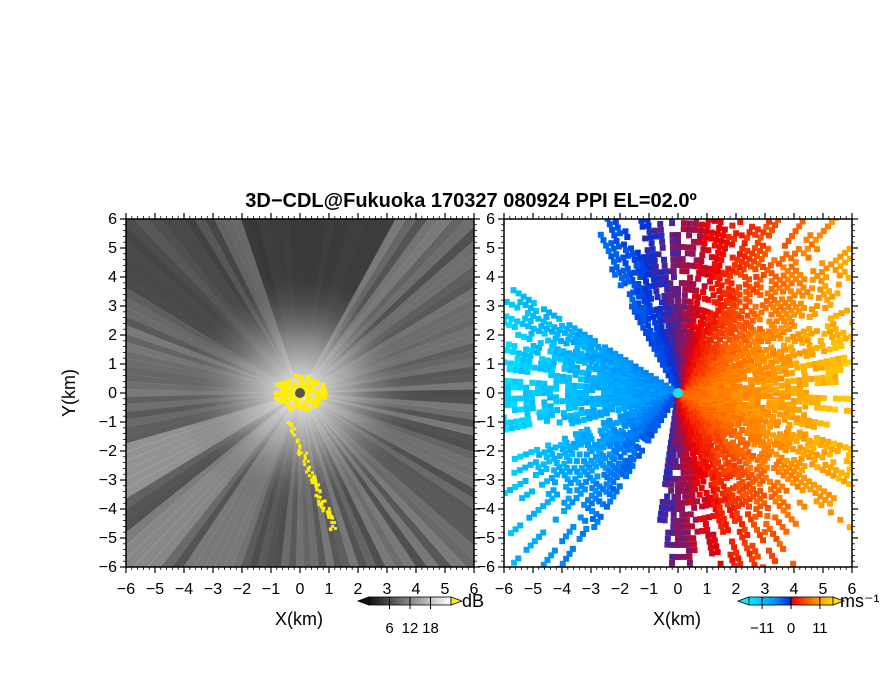 Image resolution: width=880 pixels, height=680 pixels. What do you see at coordinates (490, 364) in the screenshot?
I see `y-tick-label: 1` at bounding box center [490, 364].